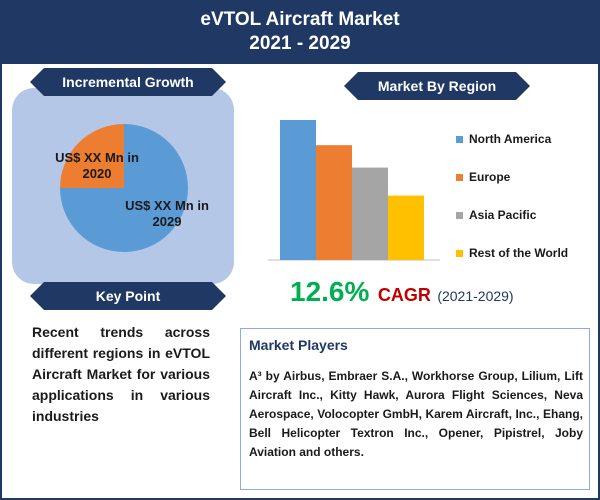  I want to click on header: eVTOL Aircraft Market 2021 - 2029, so click(300, 33).